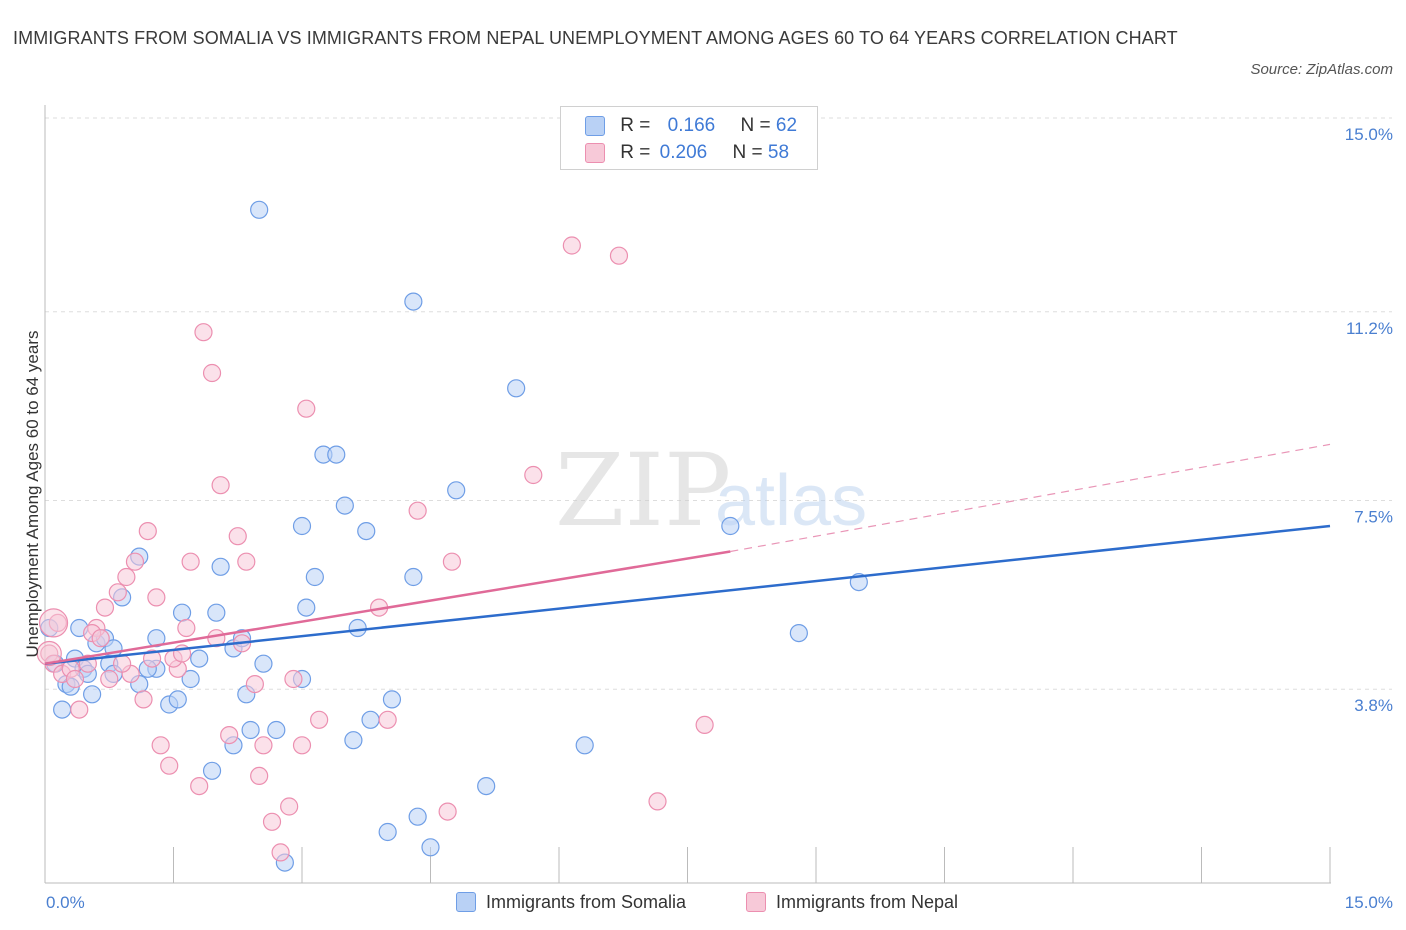  I want to click on x-tick-label: 15.0%, so click(1369, 902).